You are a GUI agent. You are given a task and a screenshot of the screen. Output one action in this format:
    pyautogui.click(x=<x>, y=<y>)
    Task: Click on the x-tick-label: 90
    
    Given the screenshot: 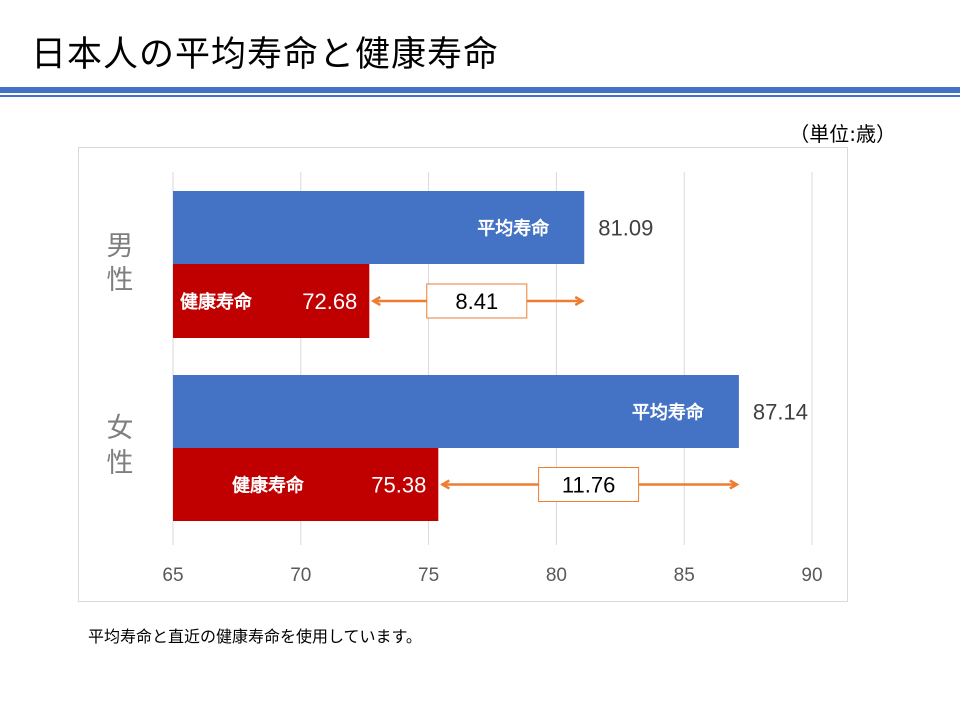 What is the action you would take?
    pyautogui.click(x=811, y=575)
    